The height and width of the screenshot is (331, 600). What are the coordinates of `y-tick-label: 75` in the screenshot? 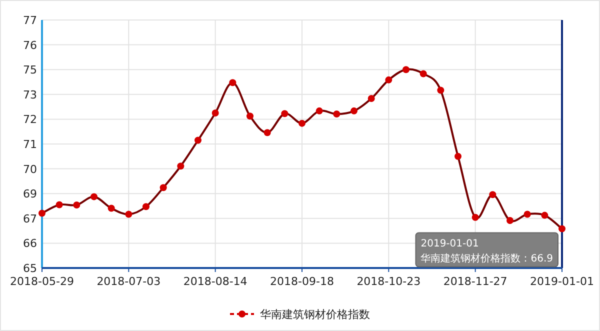 It's located at (30, 70).